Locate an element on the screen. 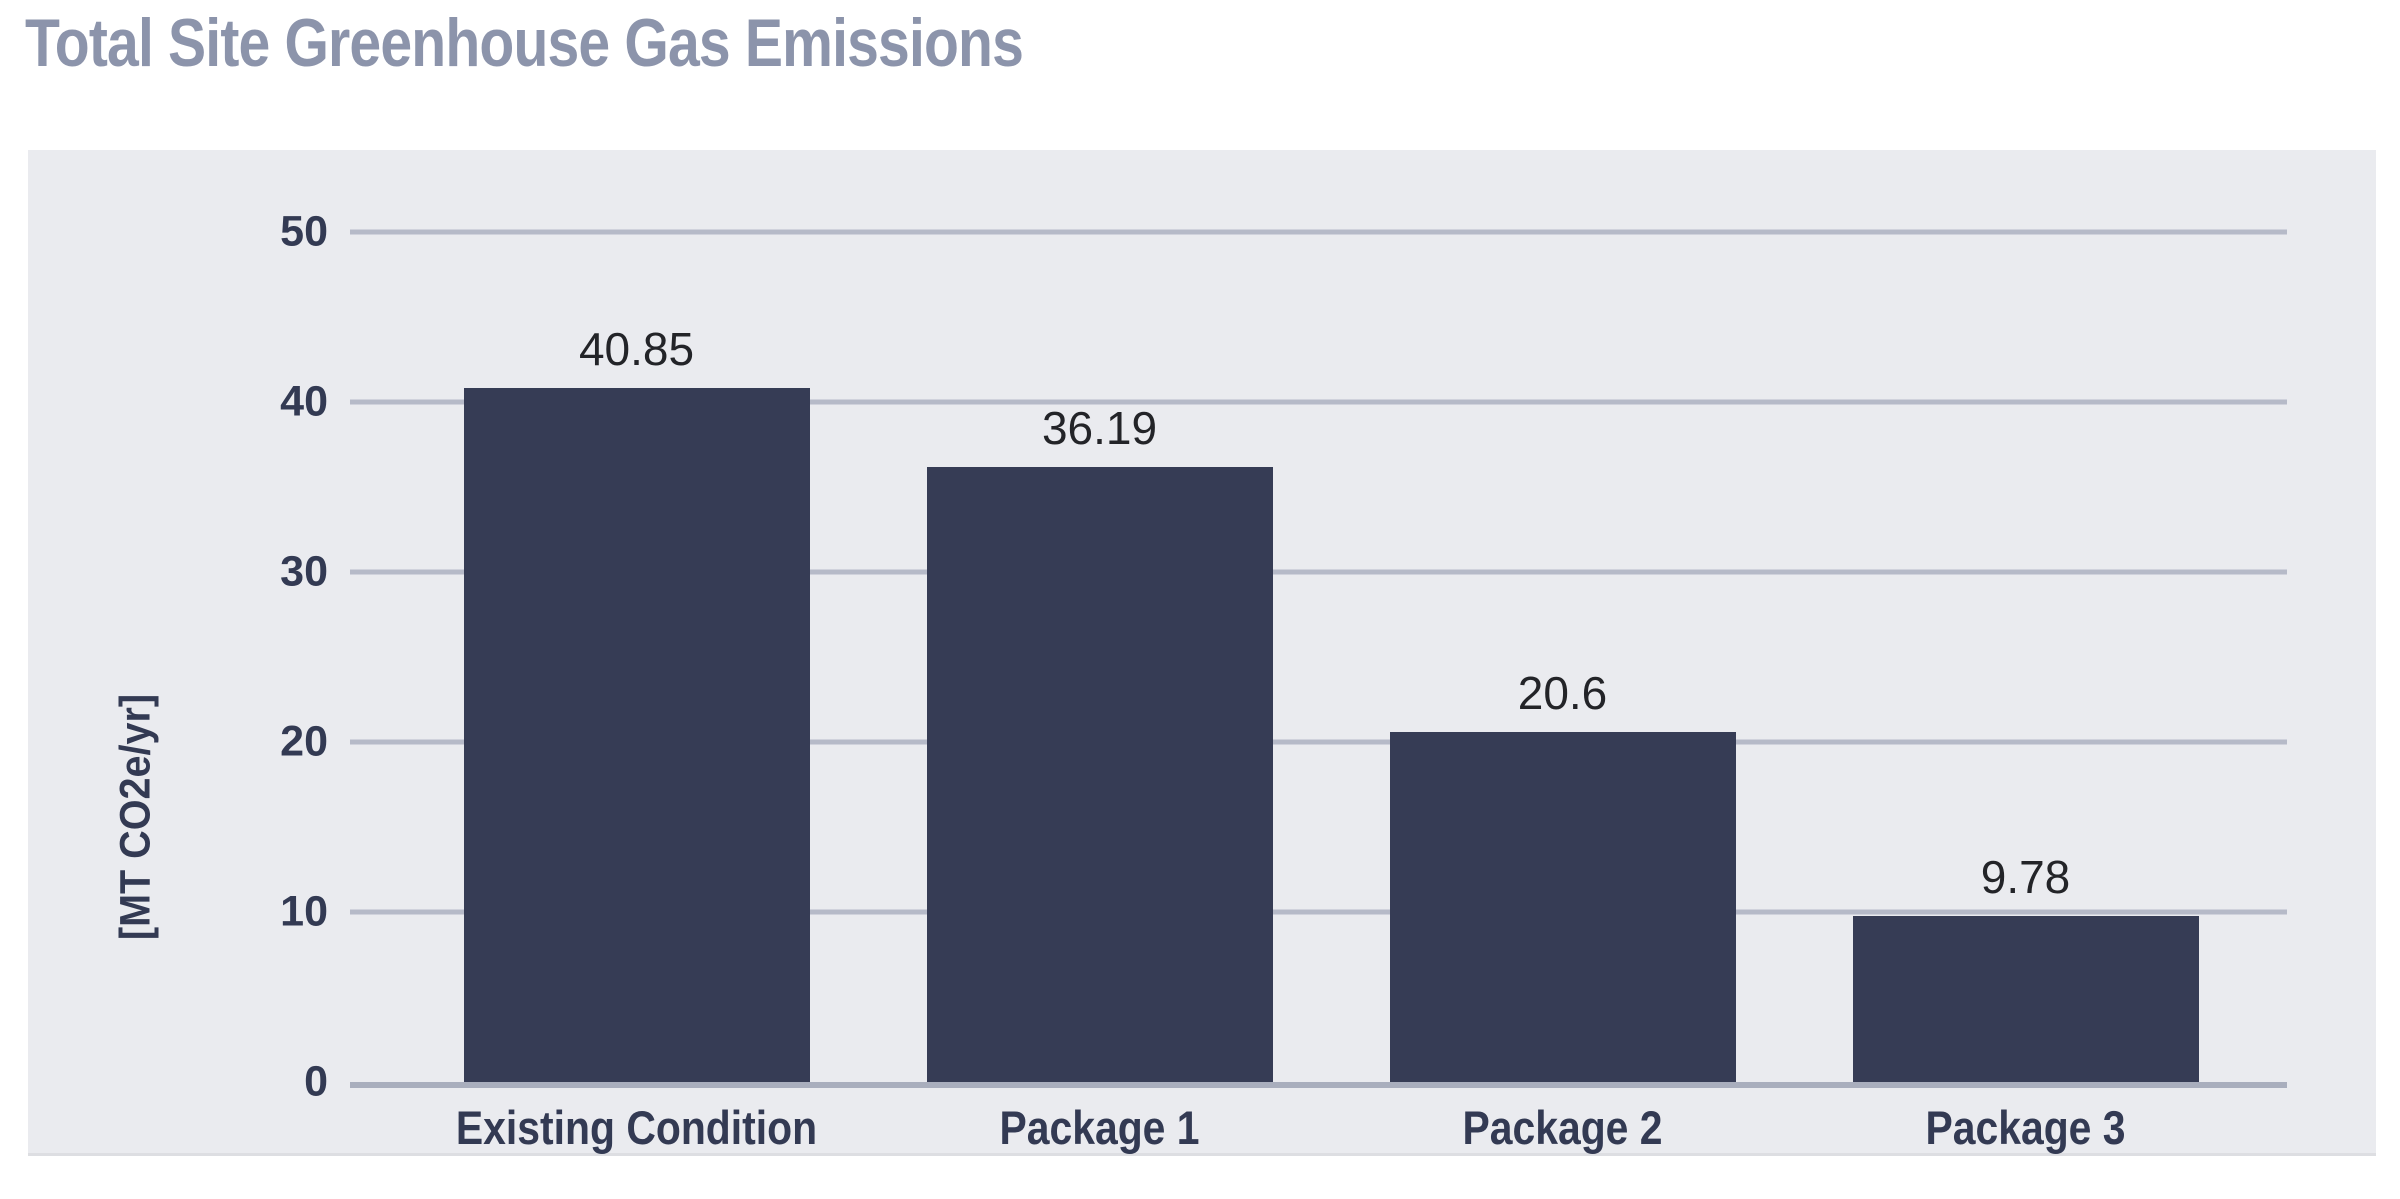  y-tick-label-40: 40 is located at coordinates (304, 401).